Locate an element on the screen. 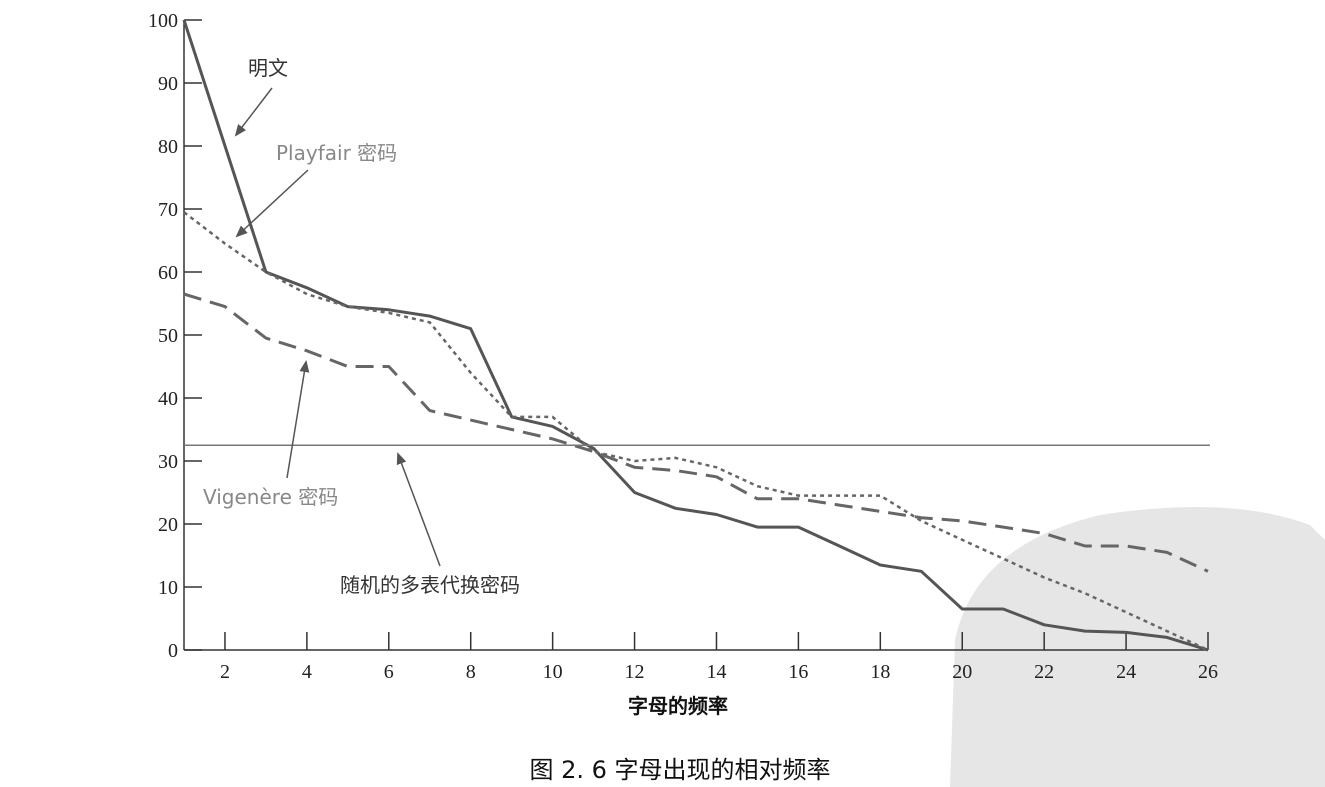  y-tick-label: 70 is located at coordinates (168, 210).